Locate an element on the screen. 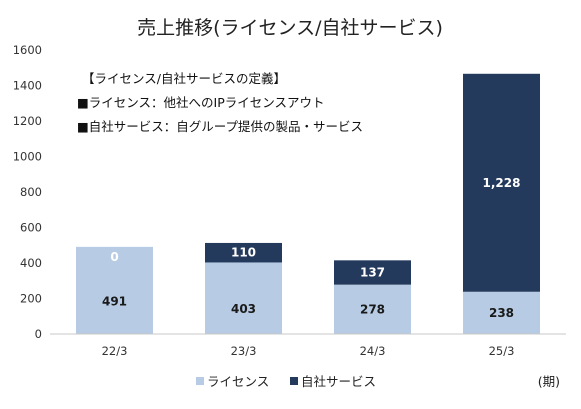 This screenshot has width=581, height=409. chart-title: 売上推移(ライセンス/自社サービス) is located at coordinates (290, 28).